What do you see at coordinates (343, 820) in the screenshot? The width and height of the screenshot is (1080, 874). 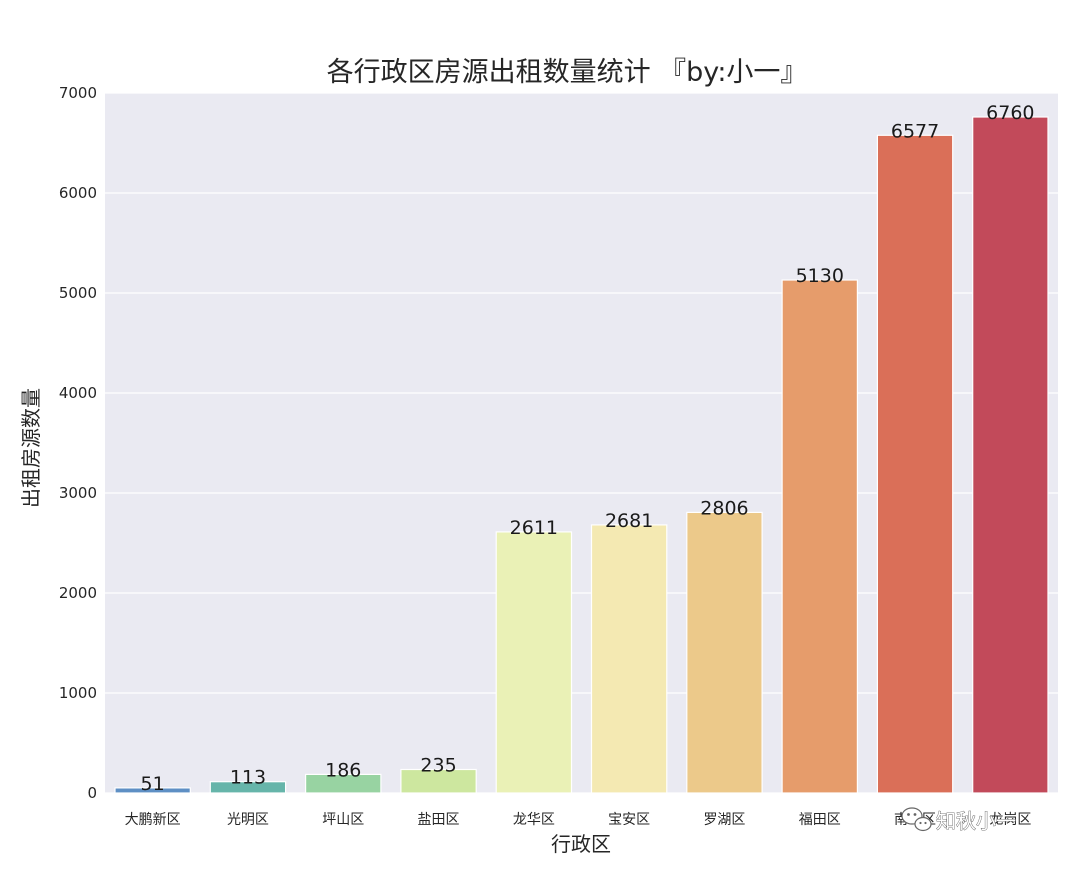 I see `x-tick-label: 坪山区` at bounding box center [343, 820].